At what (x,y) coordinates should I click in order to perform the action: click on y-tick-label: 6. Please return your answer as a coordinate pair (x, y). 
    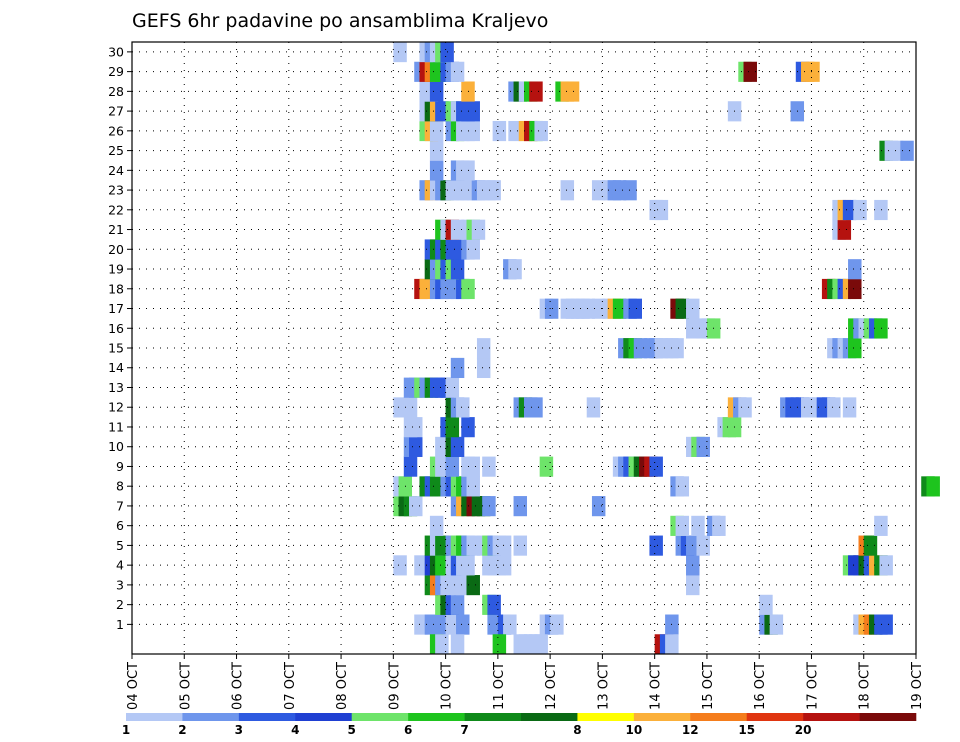
    Looking at the image, I should click on (120, 525).